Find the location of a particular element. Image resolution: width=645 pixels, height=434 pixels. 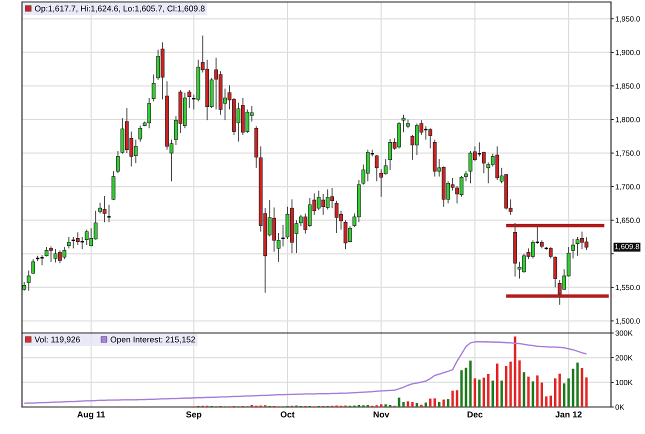

x-tick-label: Jan 12 is located at coordinates (568, 414).